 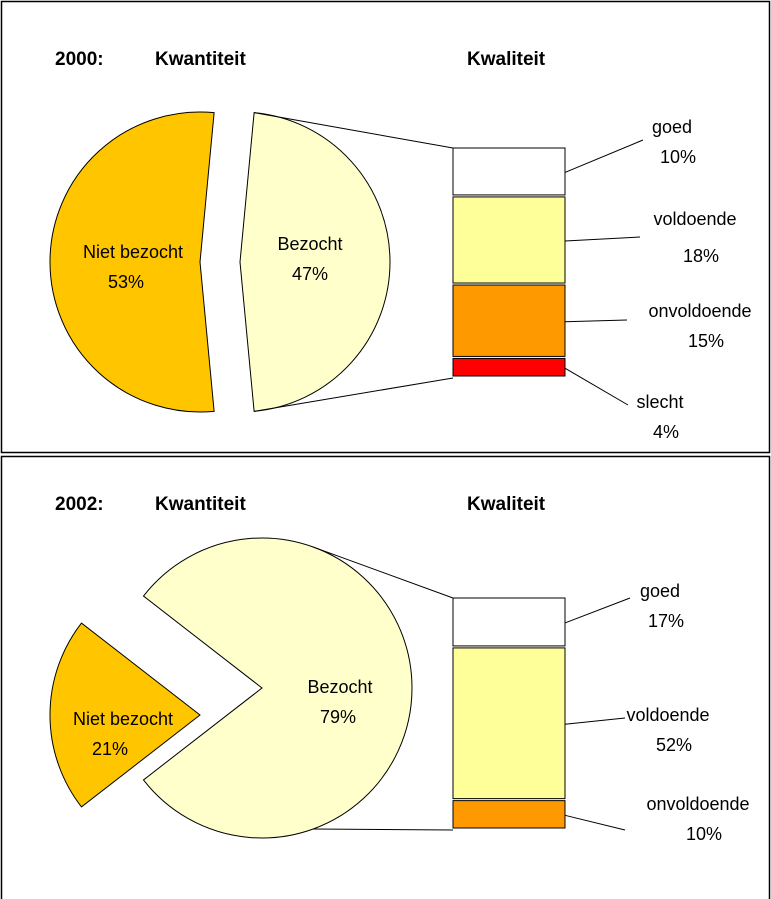 What do you see at coordinates (79, 504) in the screenshot?
I see `panel-title: 2002:` at bounding box center [79, 504].